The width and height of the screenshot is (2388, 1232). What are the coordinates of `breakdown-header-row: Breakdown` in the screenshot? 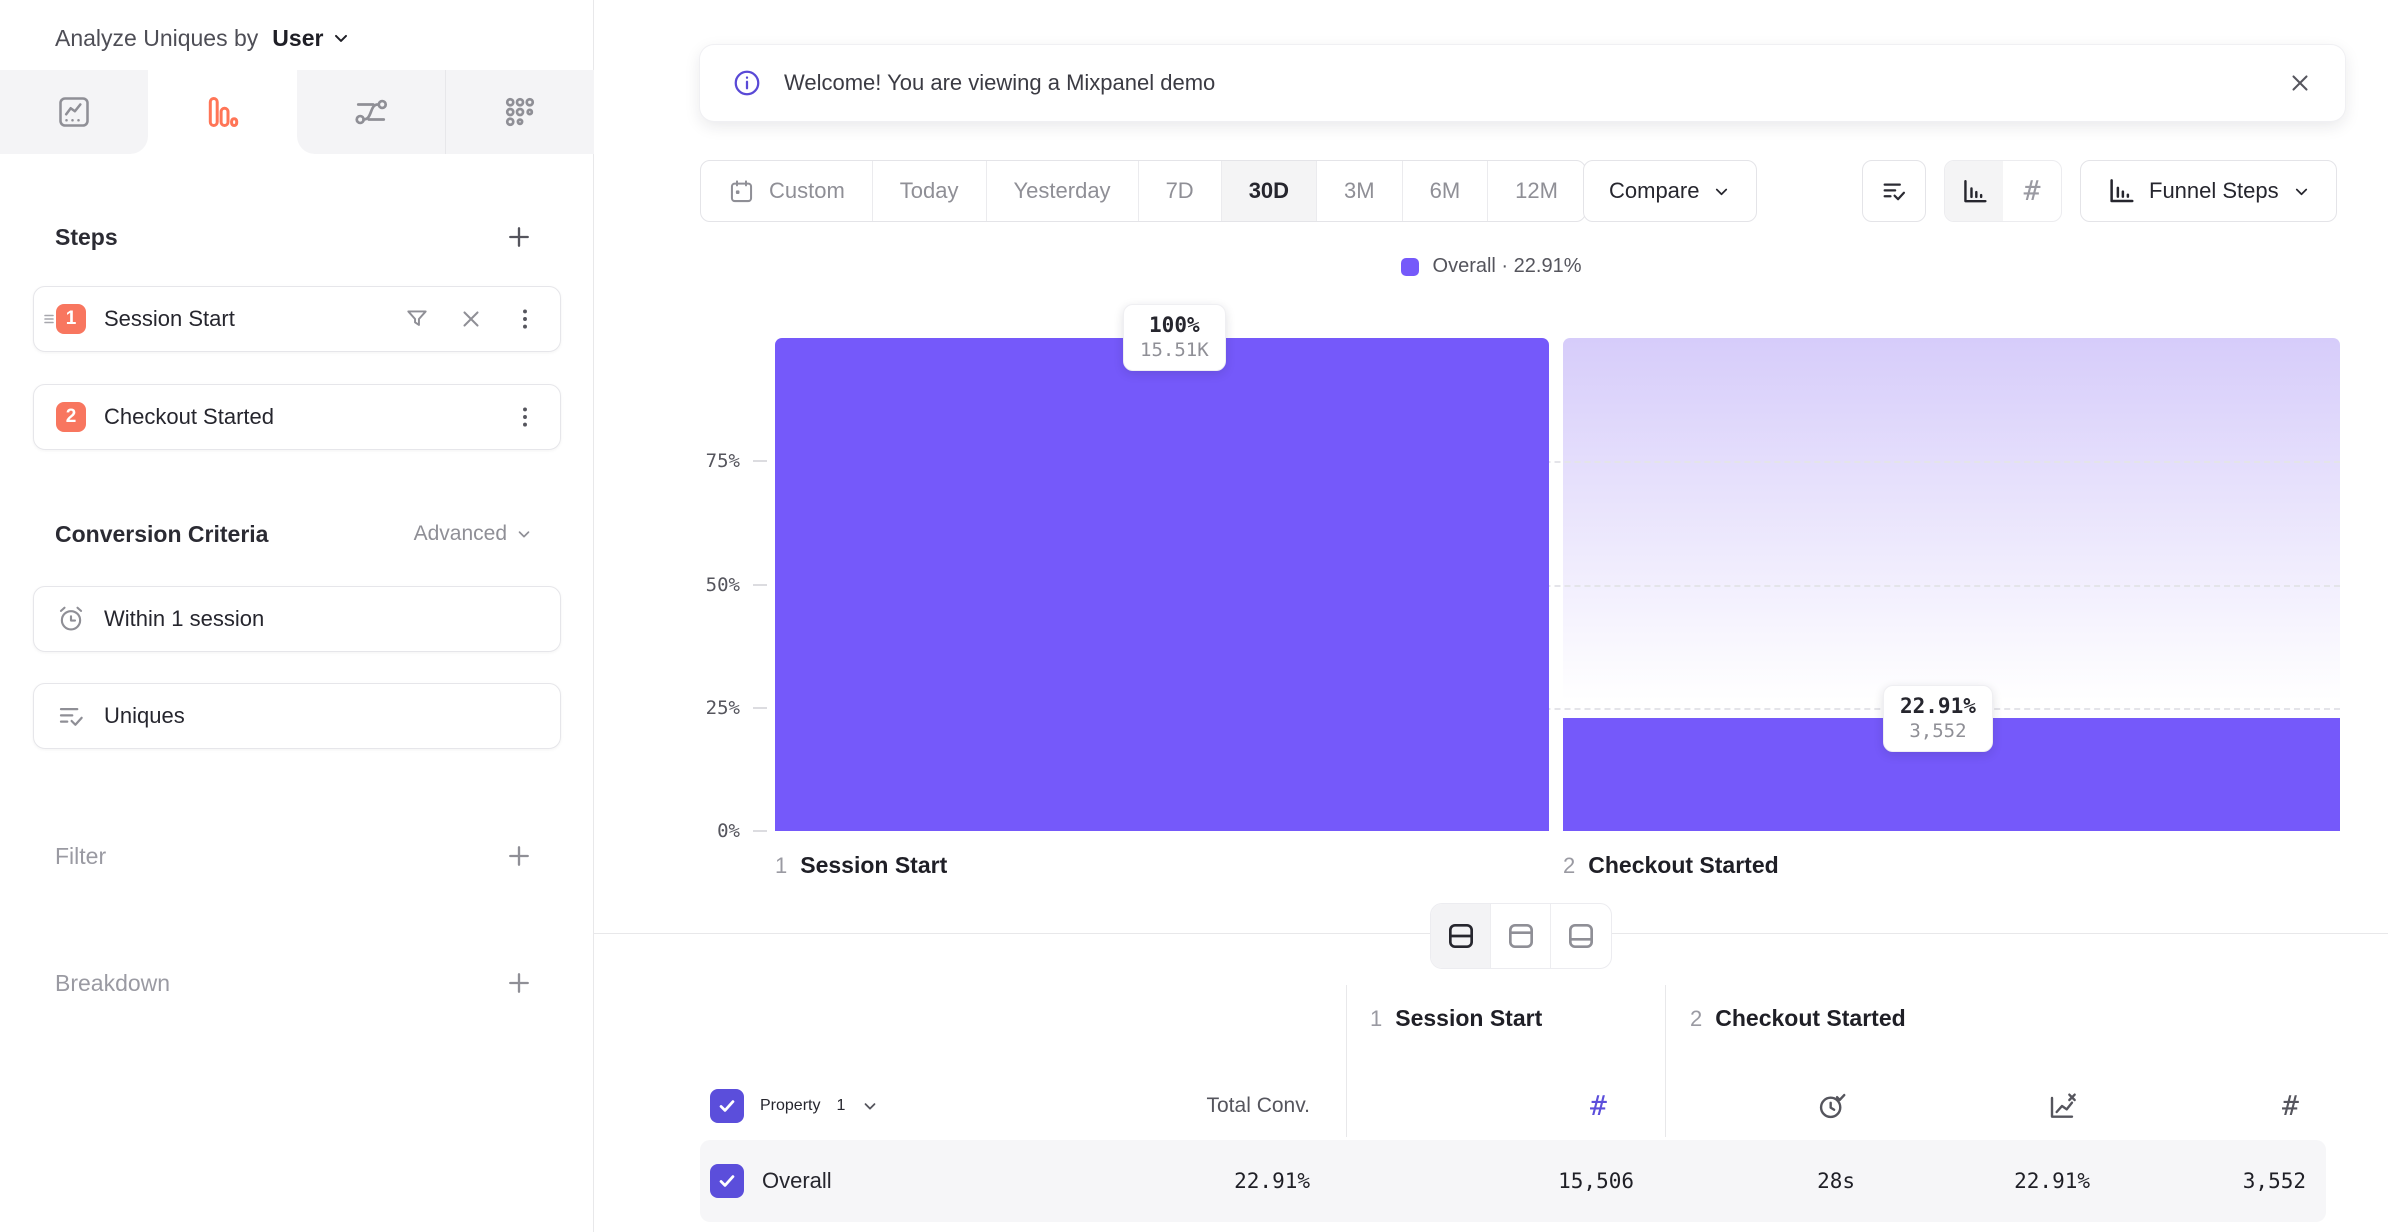 It's located at (294, 983).